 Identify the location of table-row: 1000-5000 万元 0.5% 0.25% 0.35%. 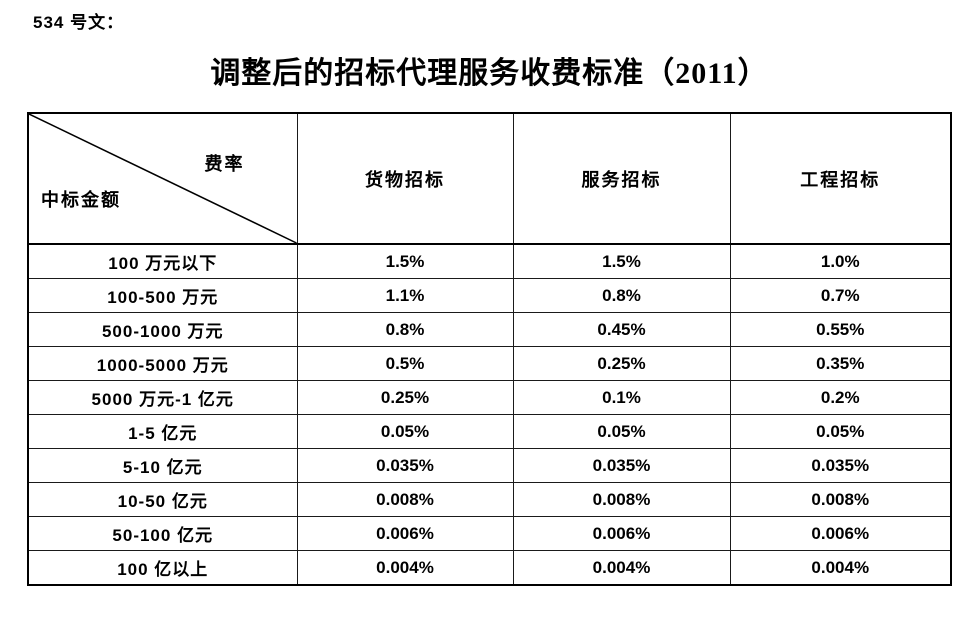
(489, 363).